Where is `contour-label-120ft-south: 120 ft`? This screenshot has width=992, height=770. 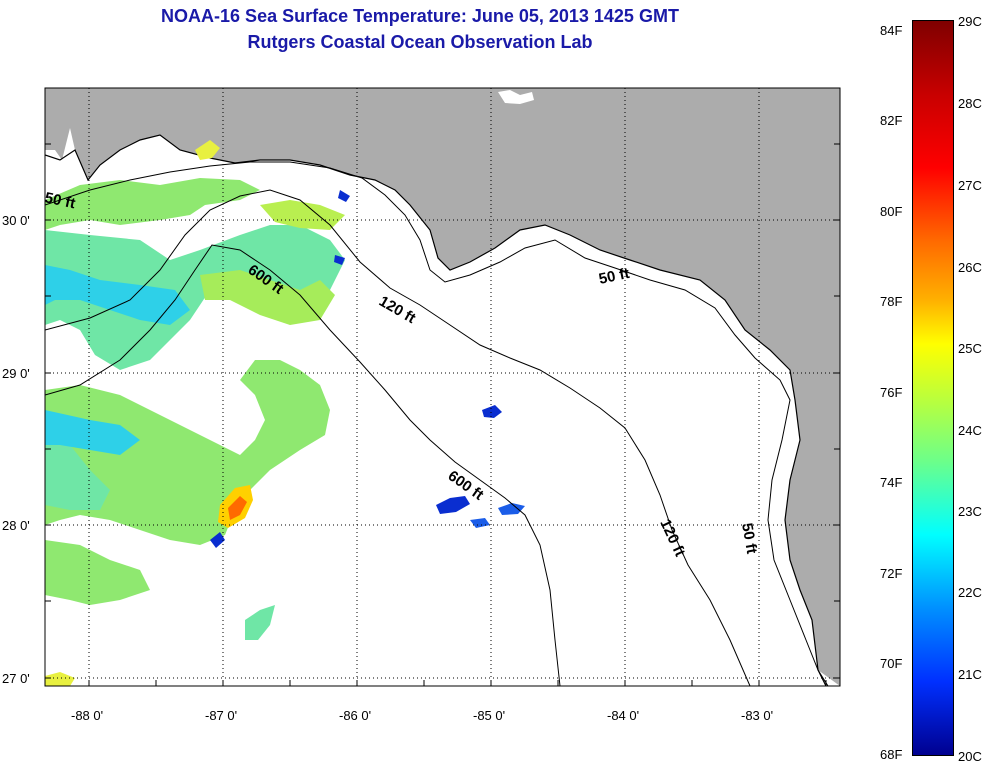 contour-label-120ft-south: 120 ft is located at coordinates (672, 538).